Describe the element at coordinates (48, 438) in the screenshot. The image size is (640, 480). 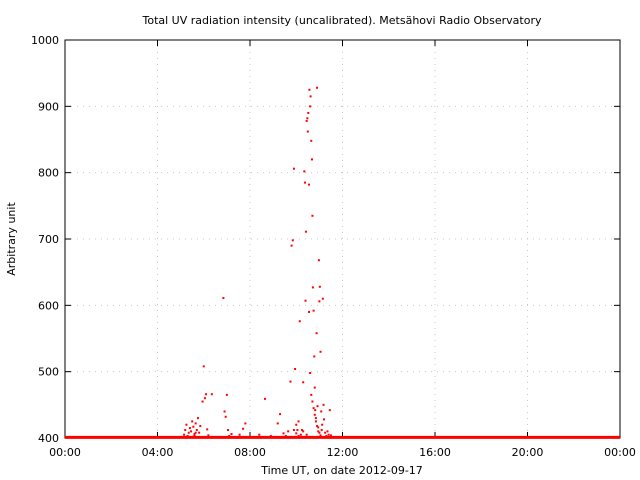
I see `y-tick-label: 400` at that location.